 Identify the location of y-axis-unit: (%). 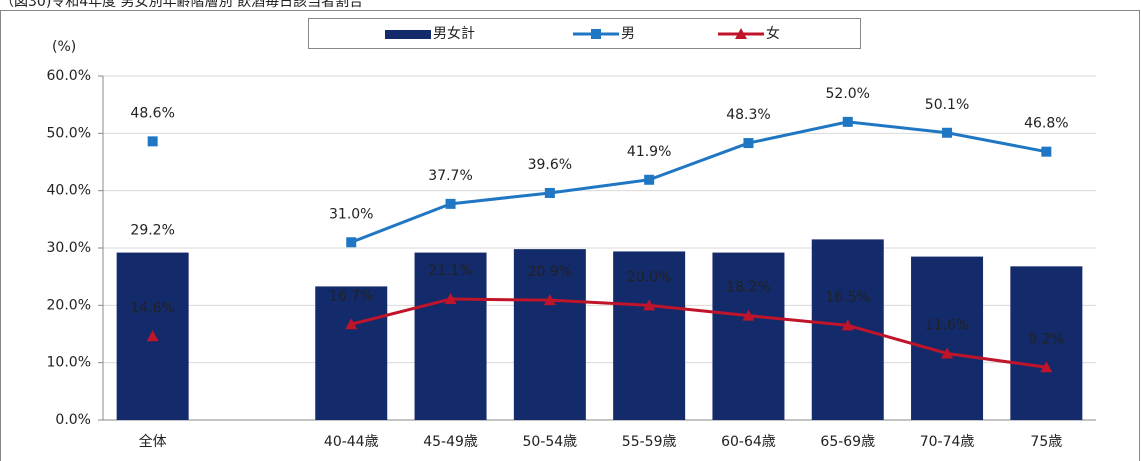
(64, 47).